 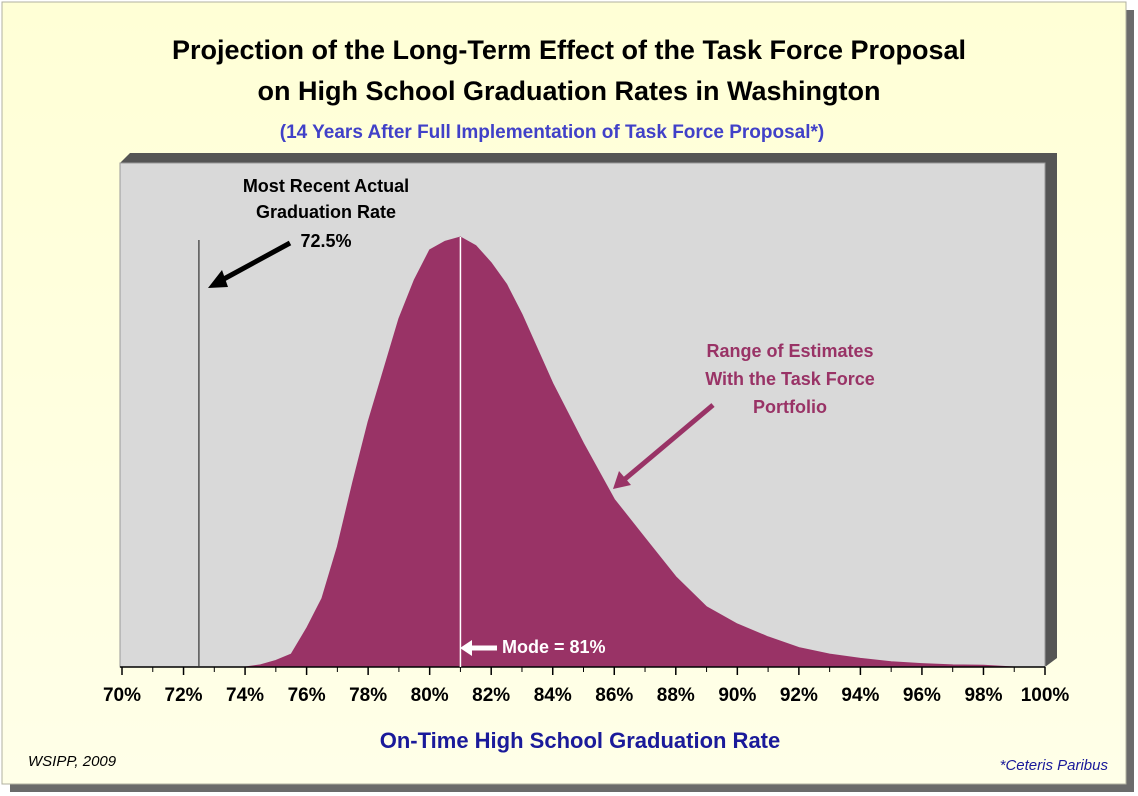 I want to click on x-tick-label: 72%, so click(x=184, y=695).